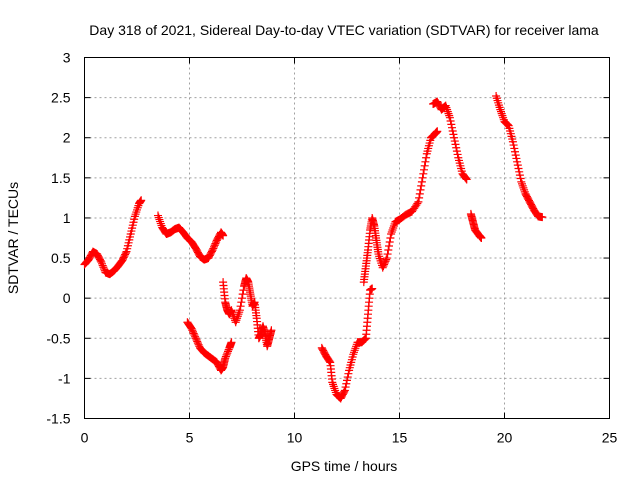 This screenshot has width=640, height=480. What do you see at coordinates (61, 258) in the screenshot?
I see `y-tick-label: 0.5` at bounding box center [61, 258].